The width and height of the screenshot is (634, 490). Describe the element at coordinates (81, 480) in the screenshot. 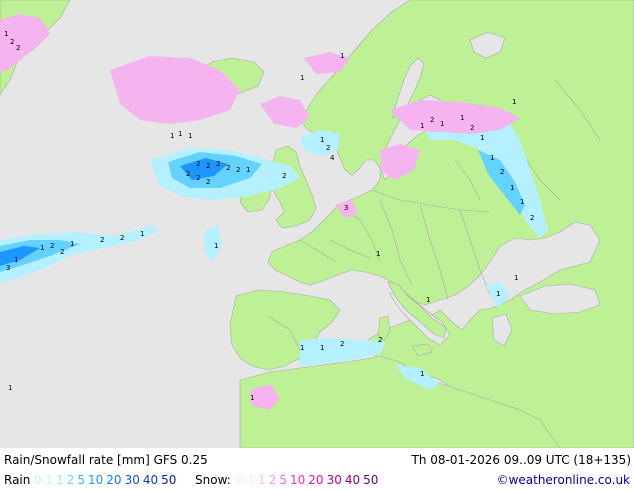

I see `rain-legend-value: 5` at that location.